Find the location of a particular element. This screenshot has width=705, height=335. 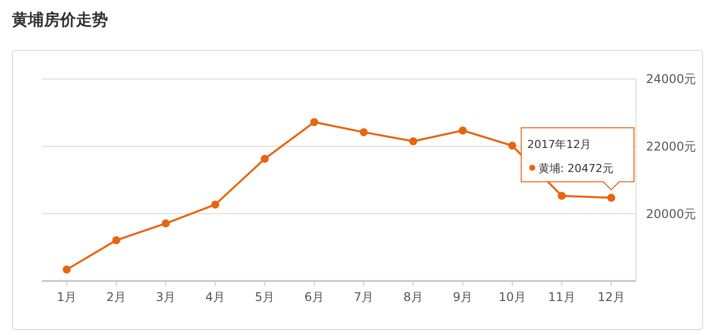

y-tick-label: 22000元 is located at coordinates (671, 147).